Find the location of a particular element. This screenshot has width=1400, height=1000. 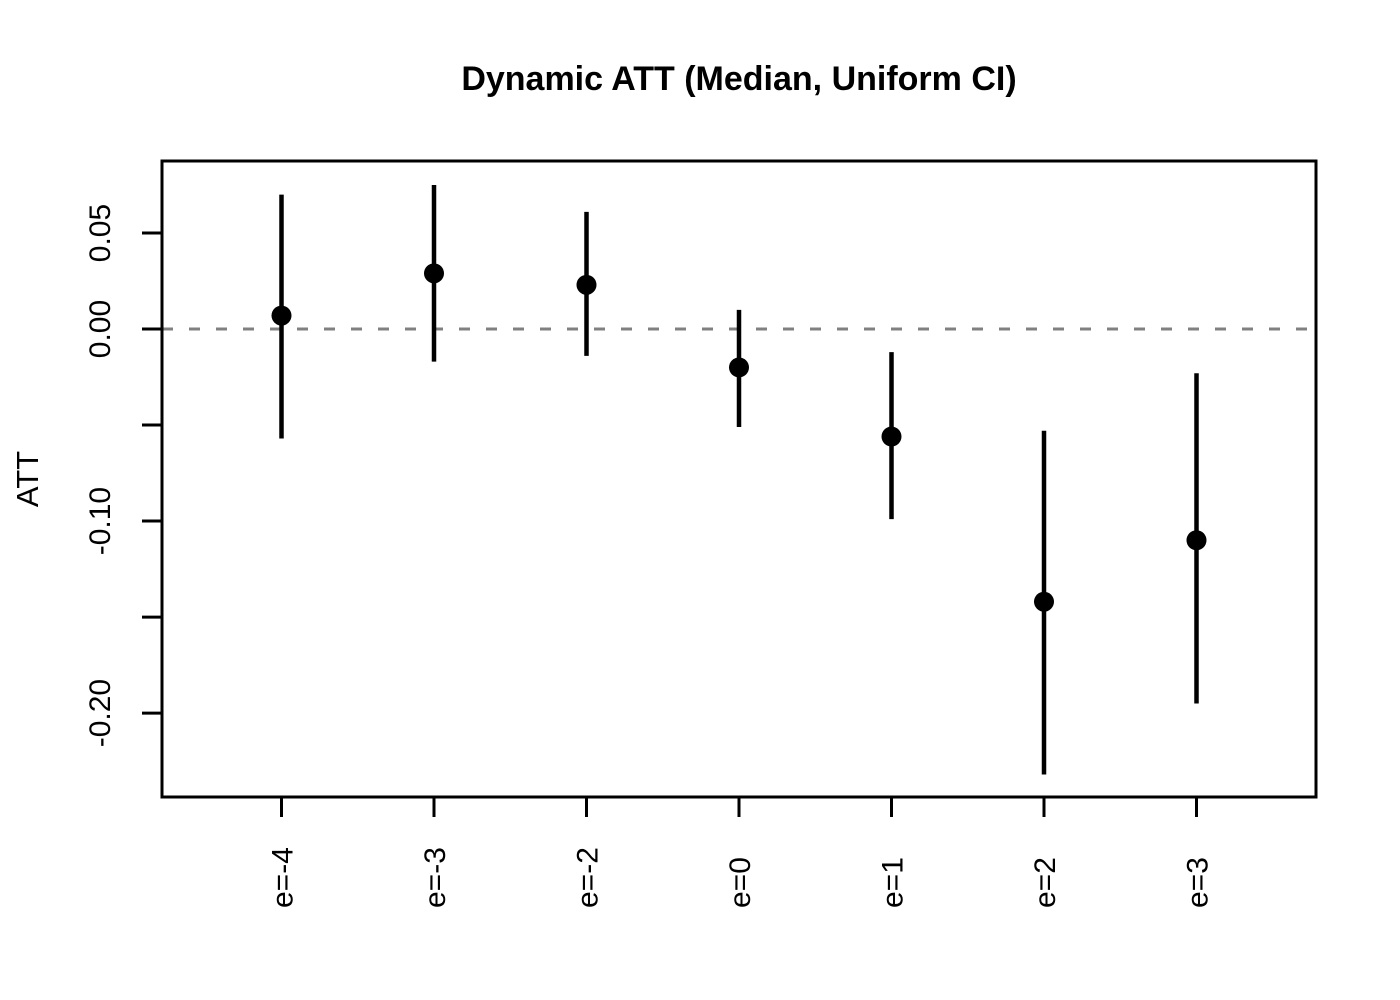

y-tick-label: 0.05 is located at coordinates (100, 233).